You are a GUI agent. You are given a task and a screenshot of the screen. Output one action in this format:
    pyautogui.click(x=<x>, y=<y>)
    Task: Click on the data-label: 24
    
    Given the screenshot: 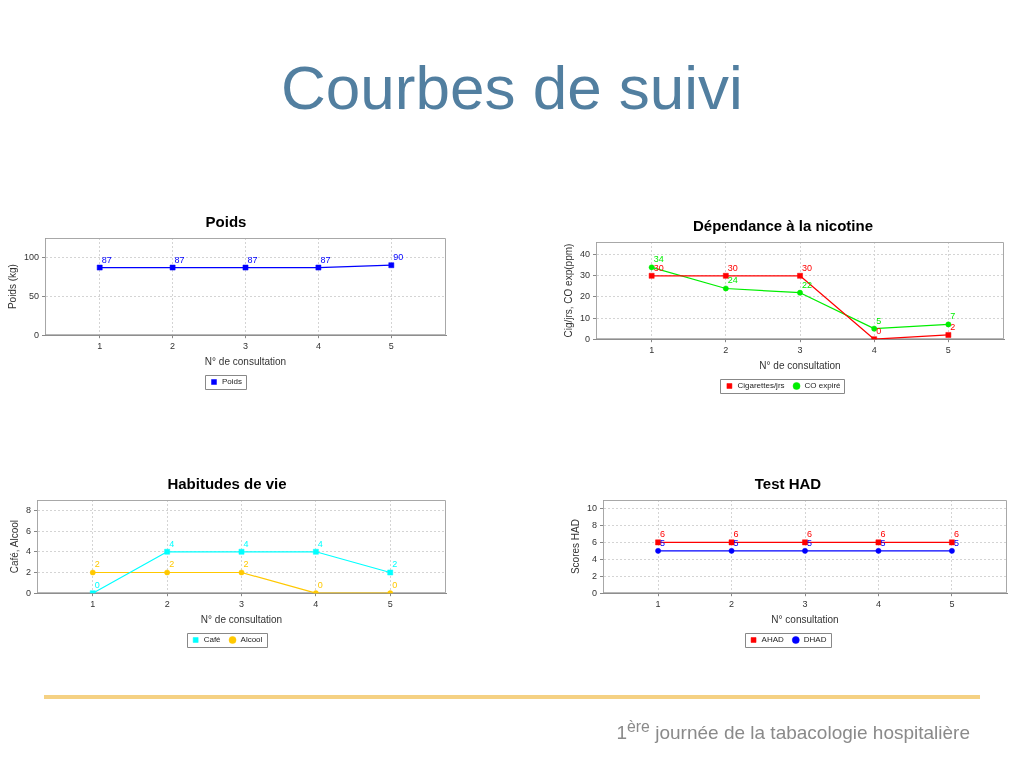 What is the action you would take?
    pyautogui.click(x=732, y=280)
    